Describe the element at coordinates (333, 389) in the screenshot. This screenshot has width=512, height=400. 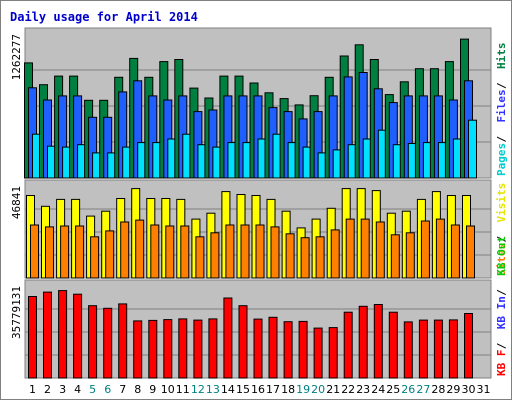
I see `x-tick-label: 21` at that location.